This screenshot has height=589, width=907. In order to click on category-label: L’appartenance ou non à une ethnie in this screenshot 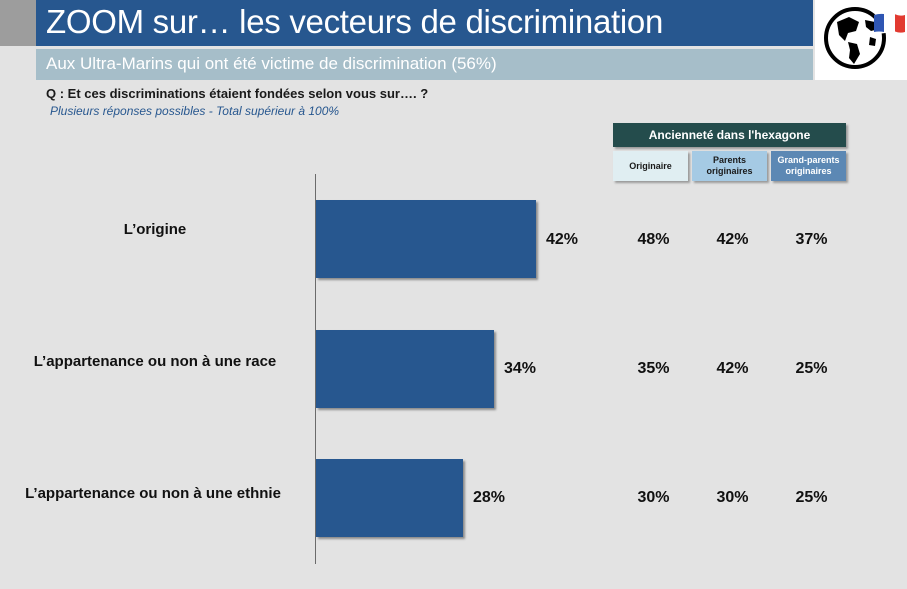, I will do `click(153, 493)`.